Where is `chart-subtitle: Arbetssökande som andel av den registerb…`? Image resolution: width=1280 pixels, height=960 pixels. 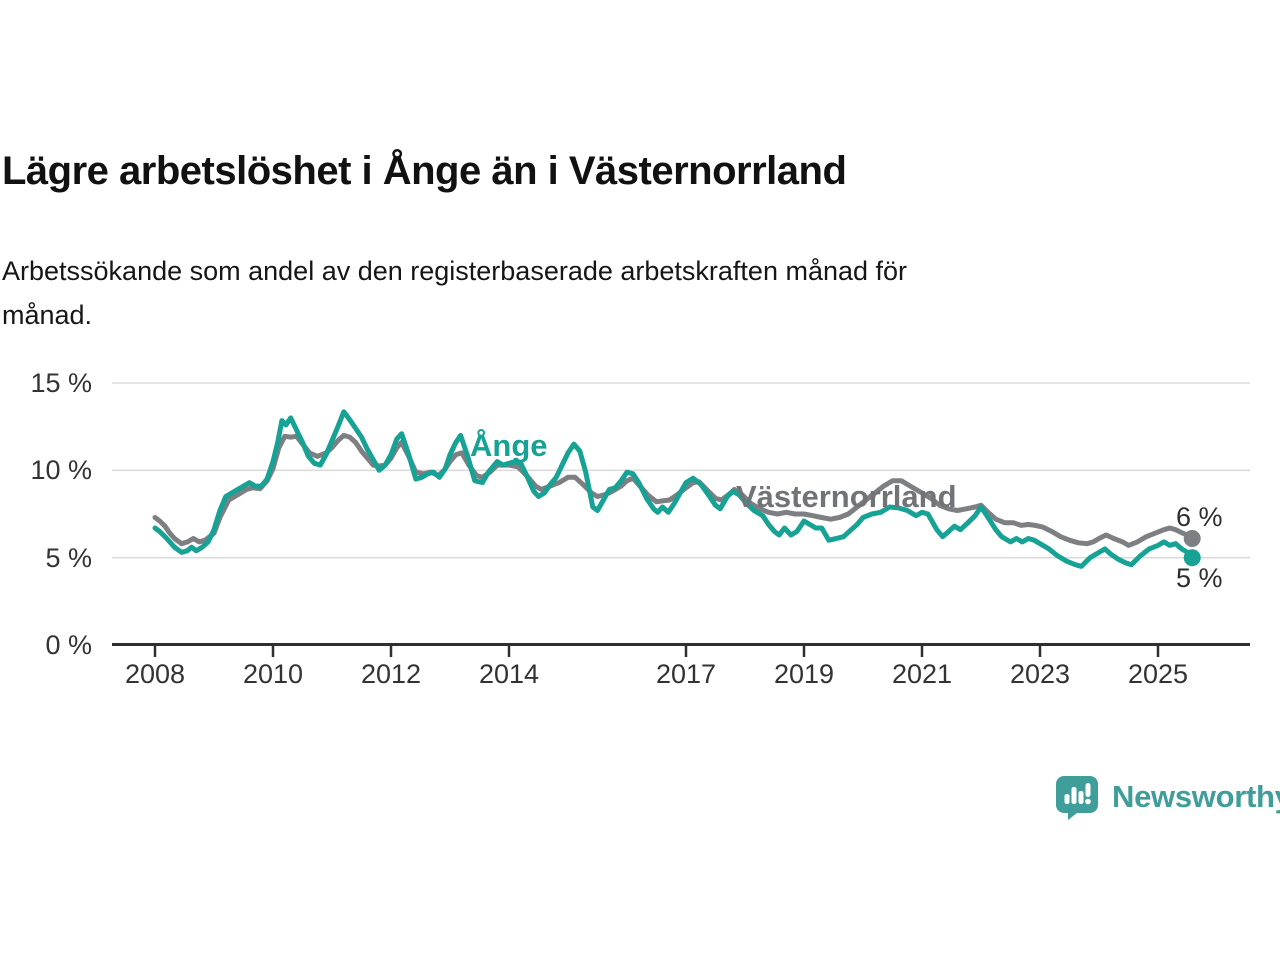 chart-subtitle: Arbetssökande som andel av den registerb… is located at coordinates (455, 293).